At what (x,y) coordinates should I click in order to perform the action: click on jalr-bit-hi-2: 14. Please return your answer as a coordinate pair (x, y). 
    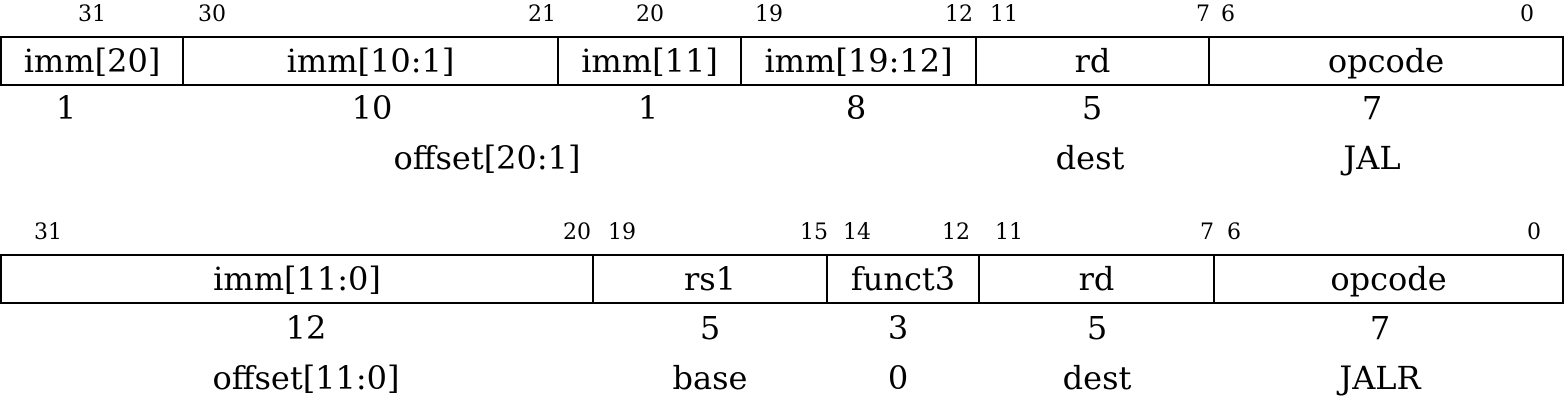
    Looking at the image, I should click on (857, 232).